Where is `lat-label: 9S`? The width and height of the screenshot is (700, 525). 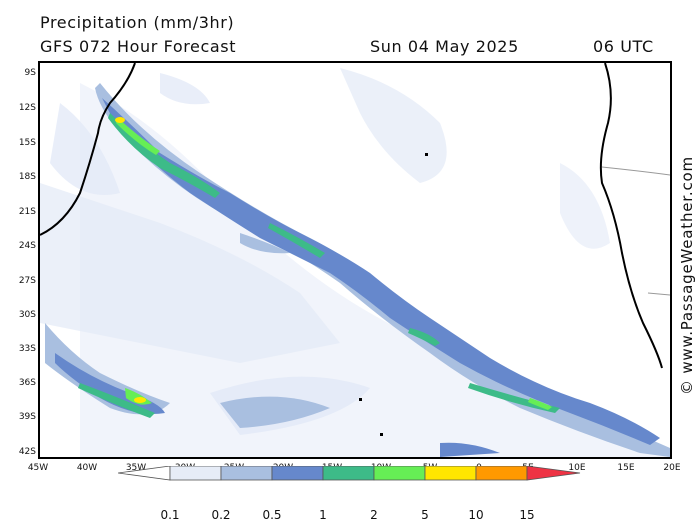
lat-label: 9S is located at coordinates (30, 73).